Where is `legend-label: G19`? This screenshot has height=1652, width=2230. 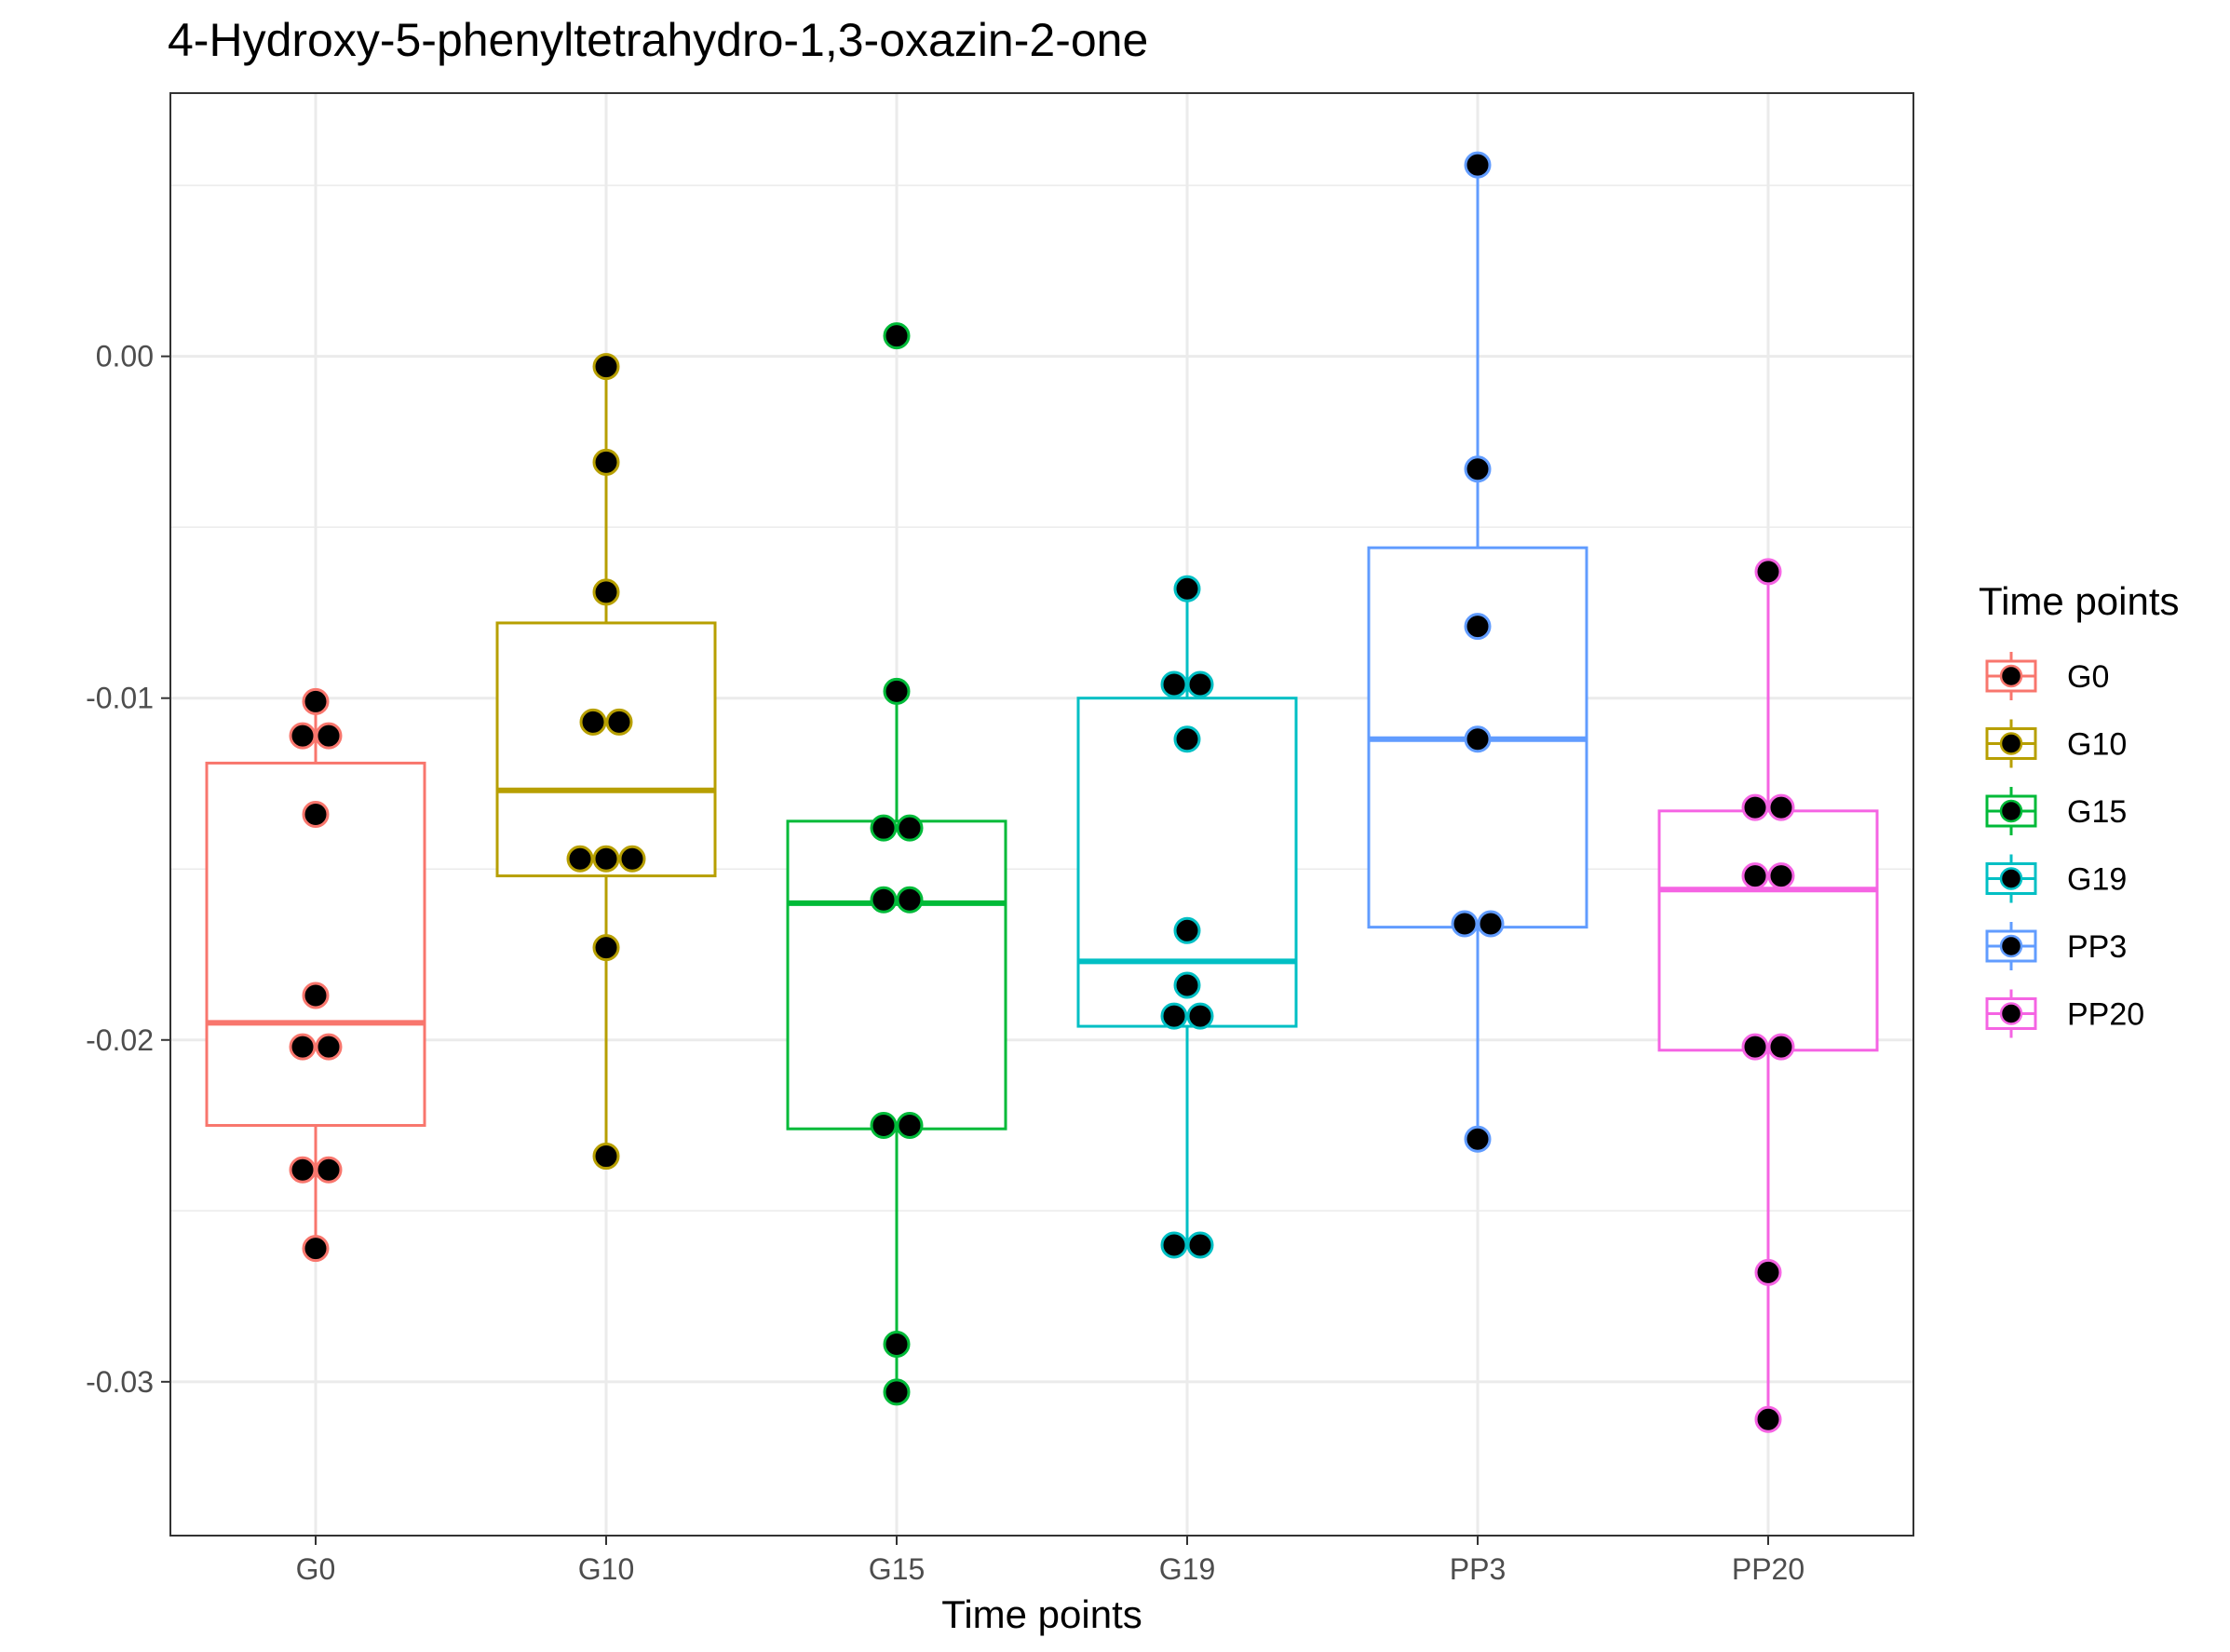
legend-label: G19 is located at coordinates (2097, 880).